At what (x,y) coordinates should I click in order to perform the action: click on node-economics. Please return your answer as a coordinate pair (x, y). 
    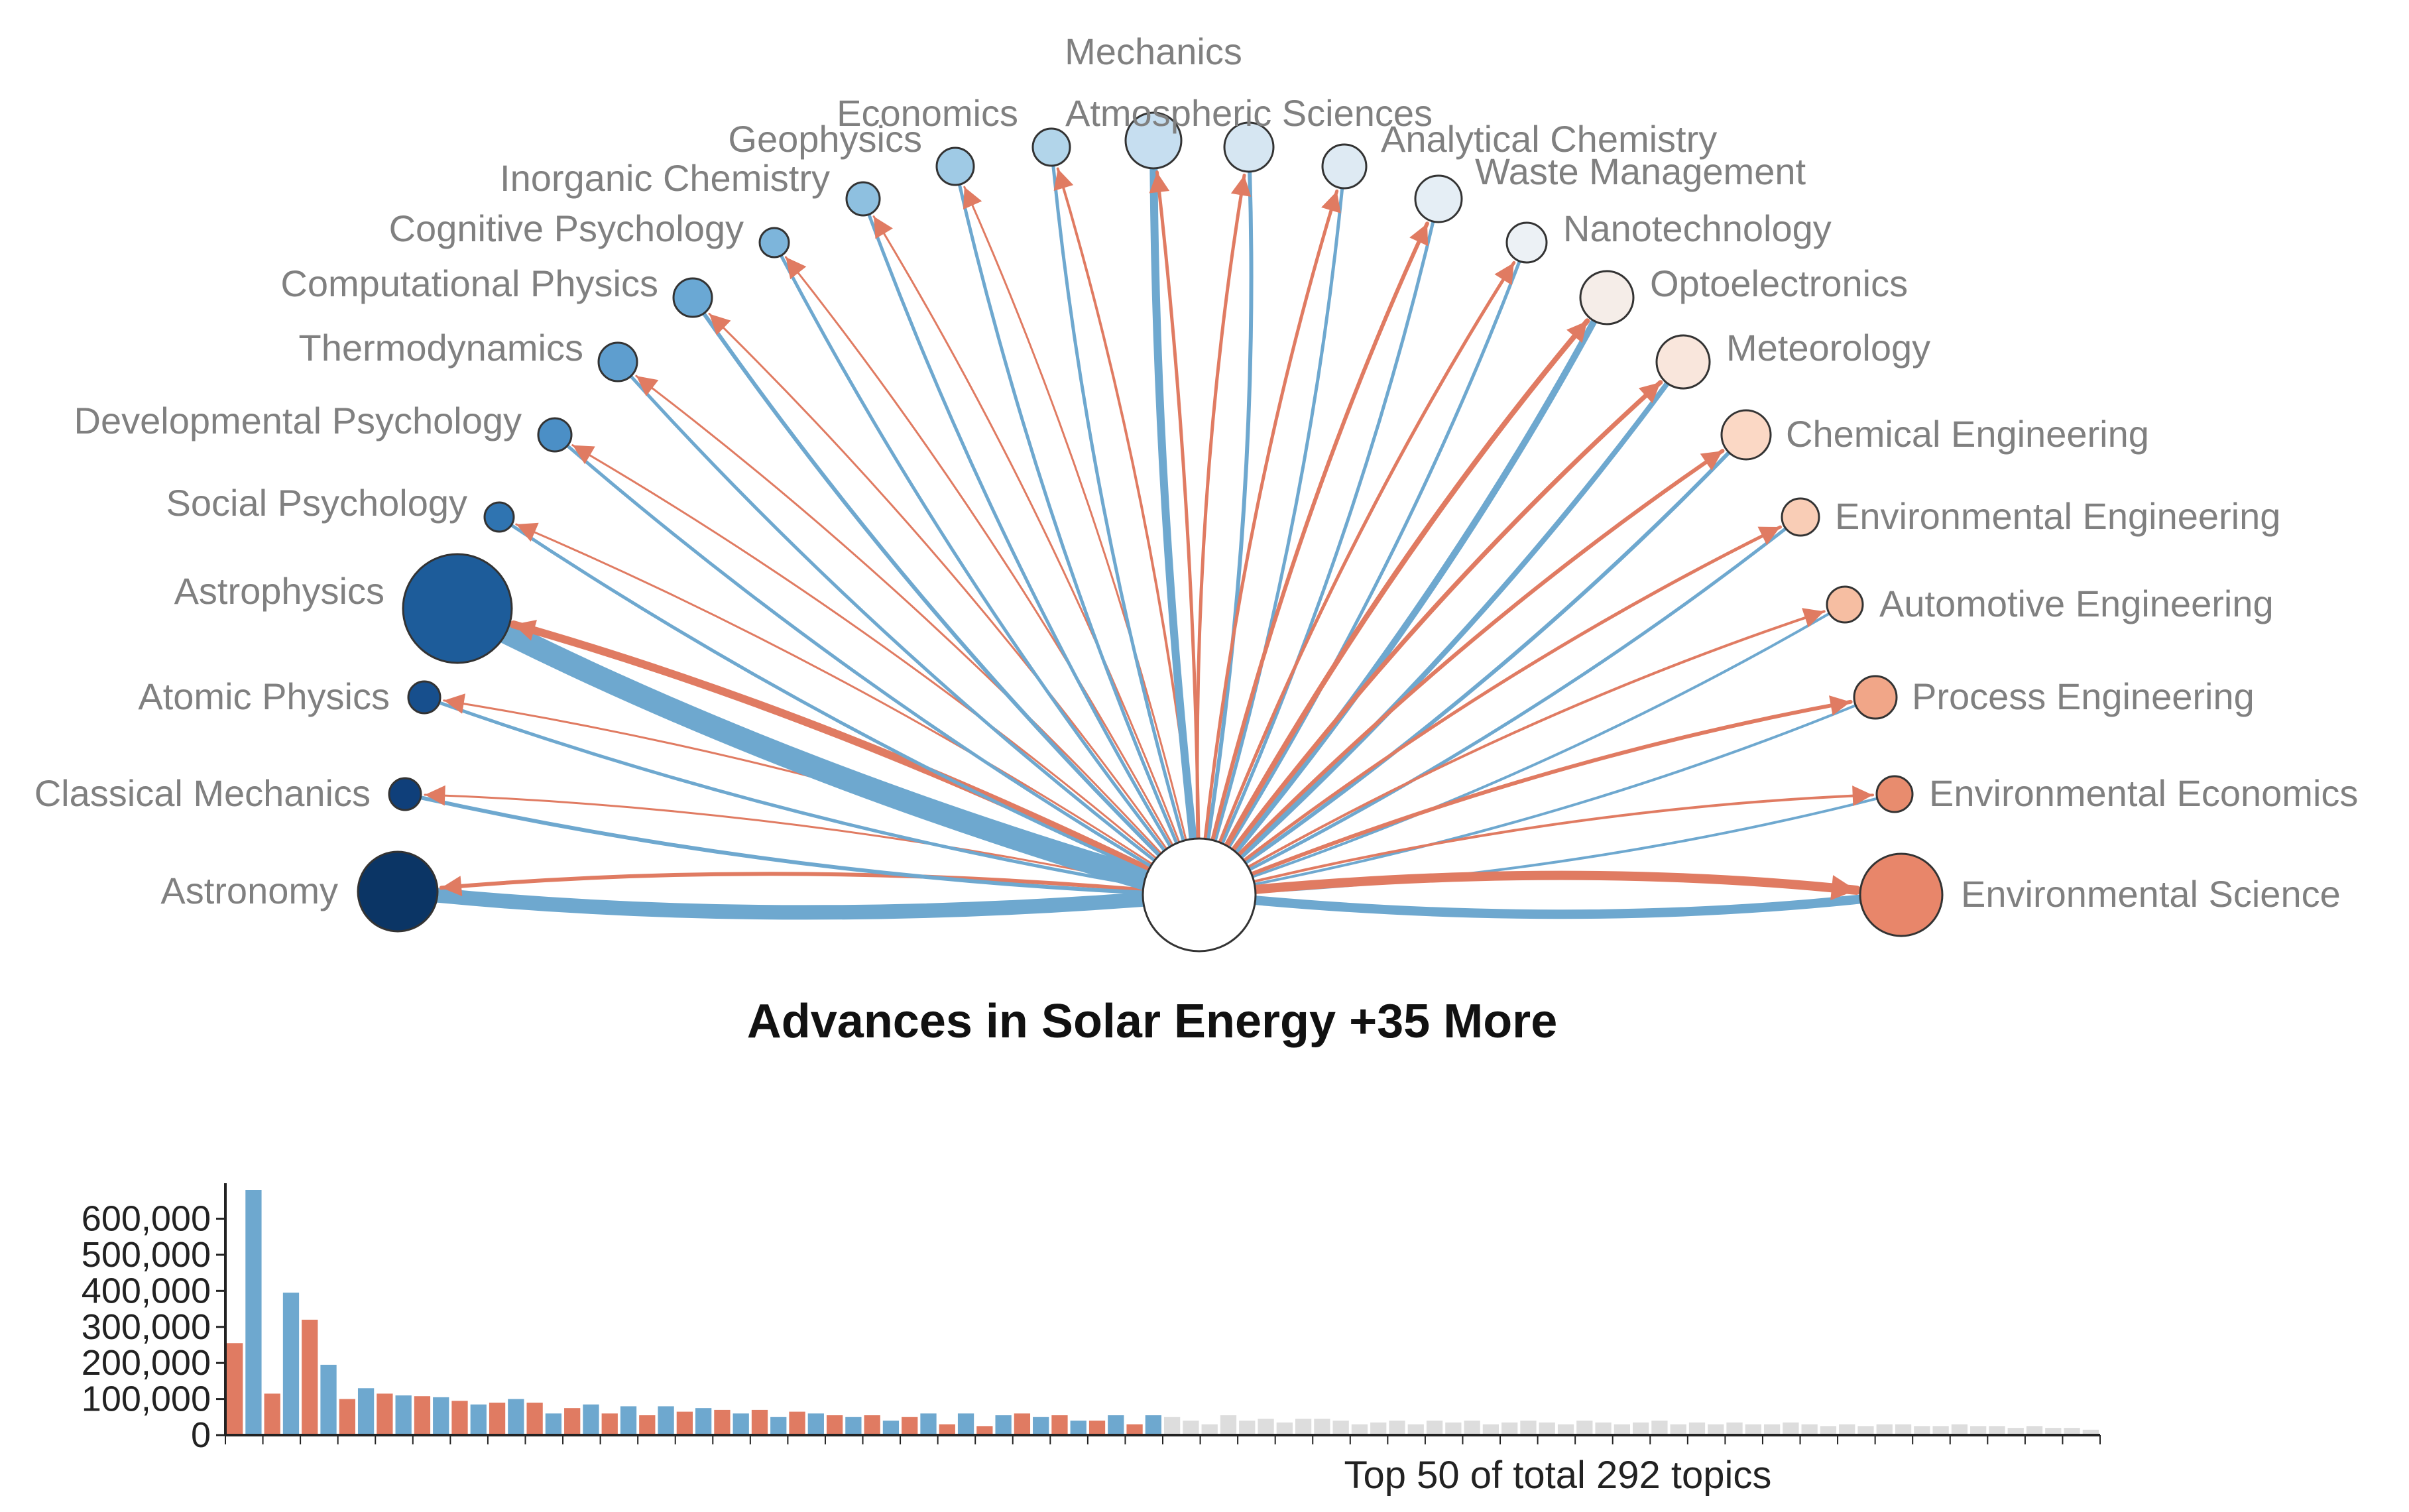
    Looking at the image, I should click on (1051, 147).